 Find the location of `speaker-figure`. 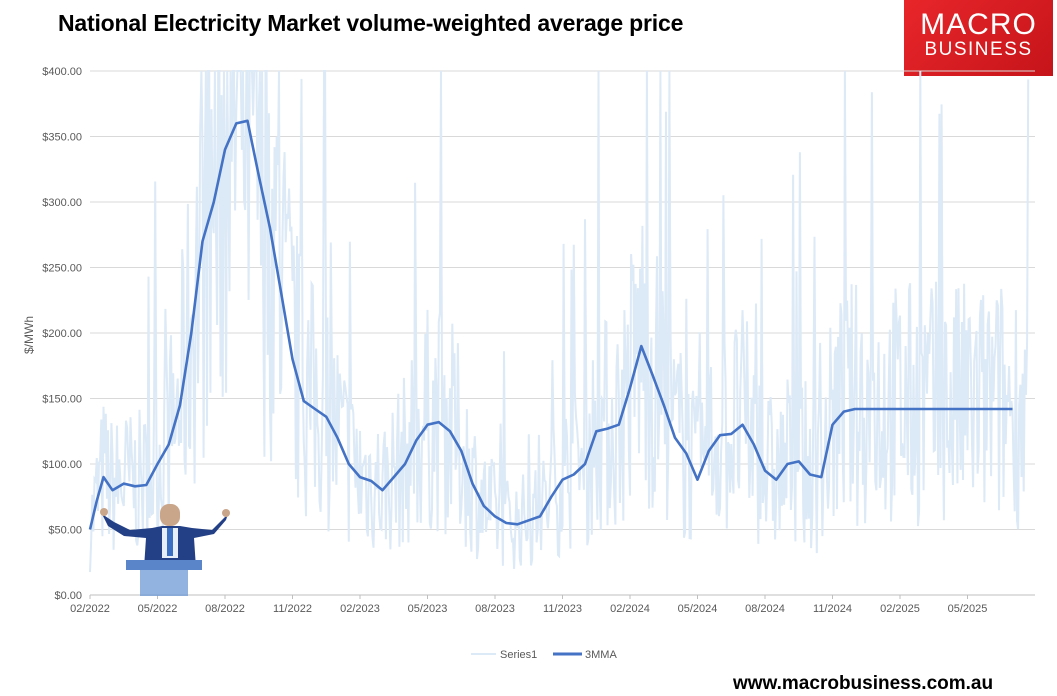

speaker-figure is located at coordinates (165, 550).